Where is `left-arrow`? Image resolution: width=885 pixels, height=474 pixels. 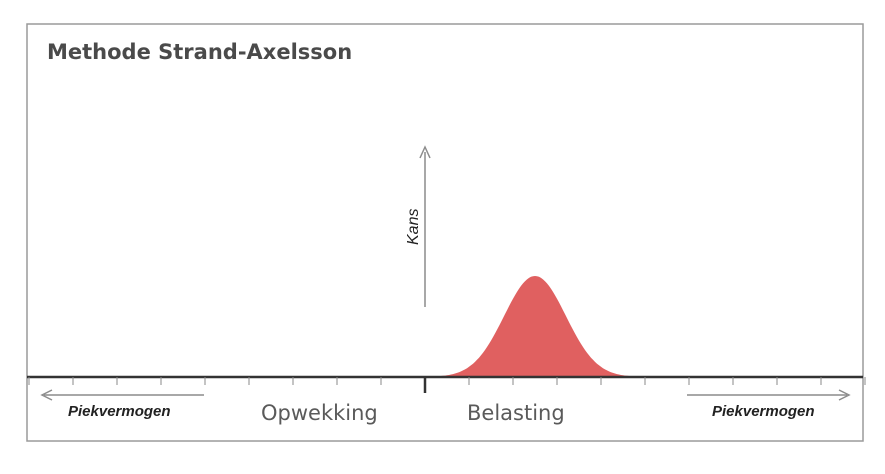 left-arrow is located at coordinates (122, 395).